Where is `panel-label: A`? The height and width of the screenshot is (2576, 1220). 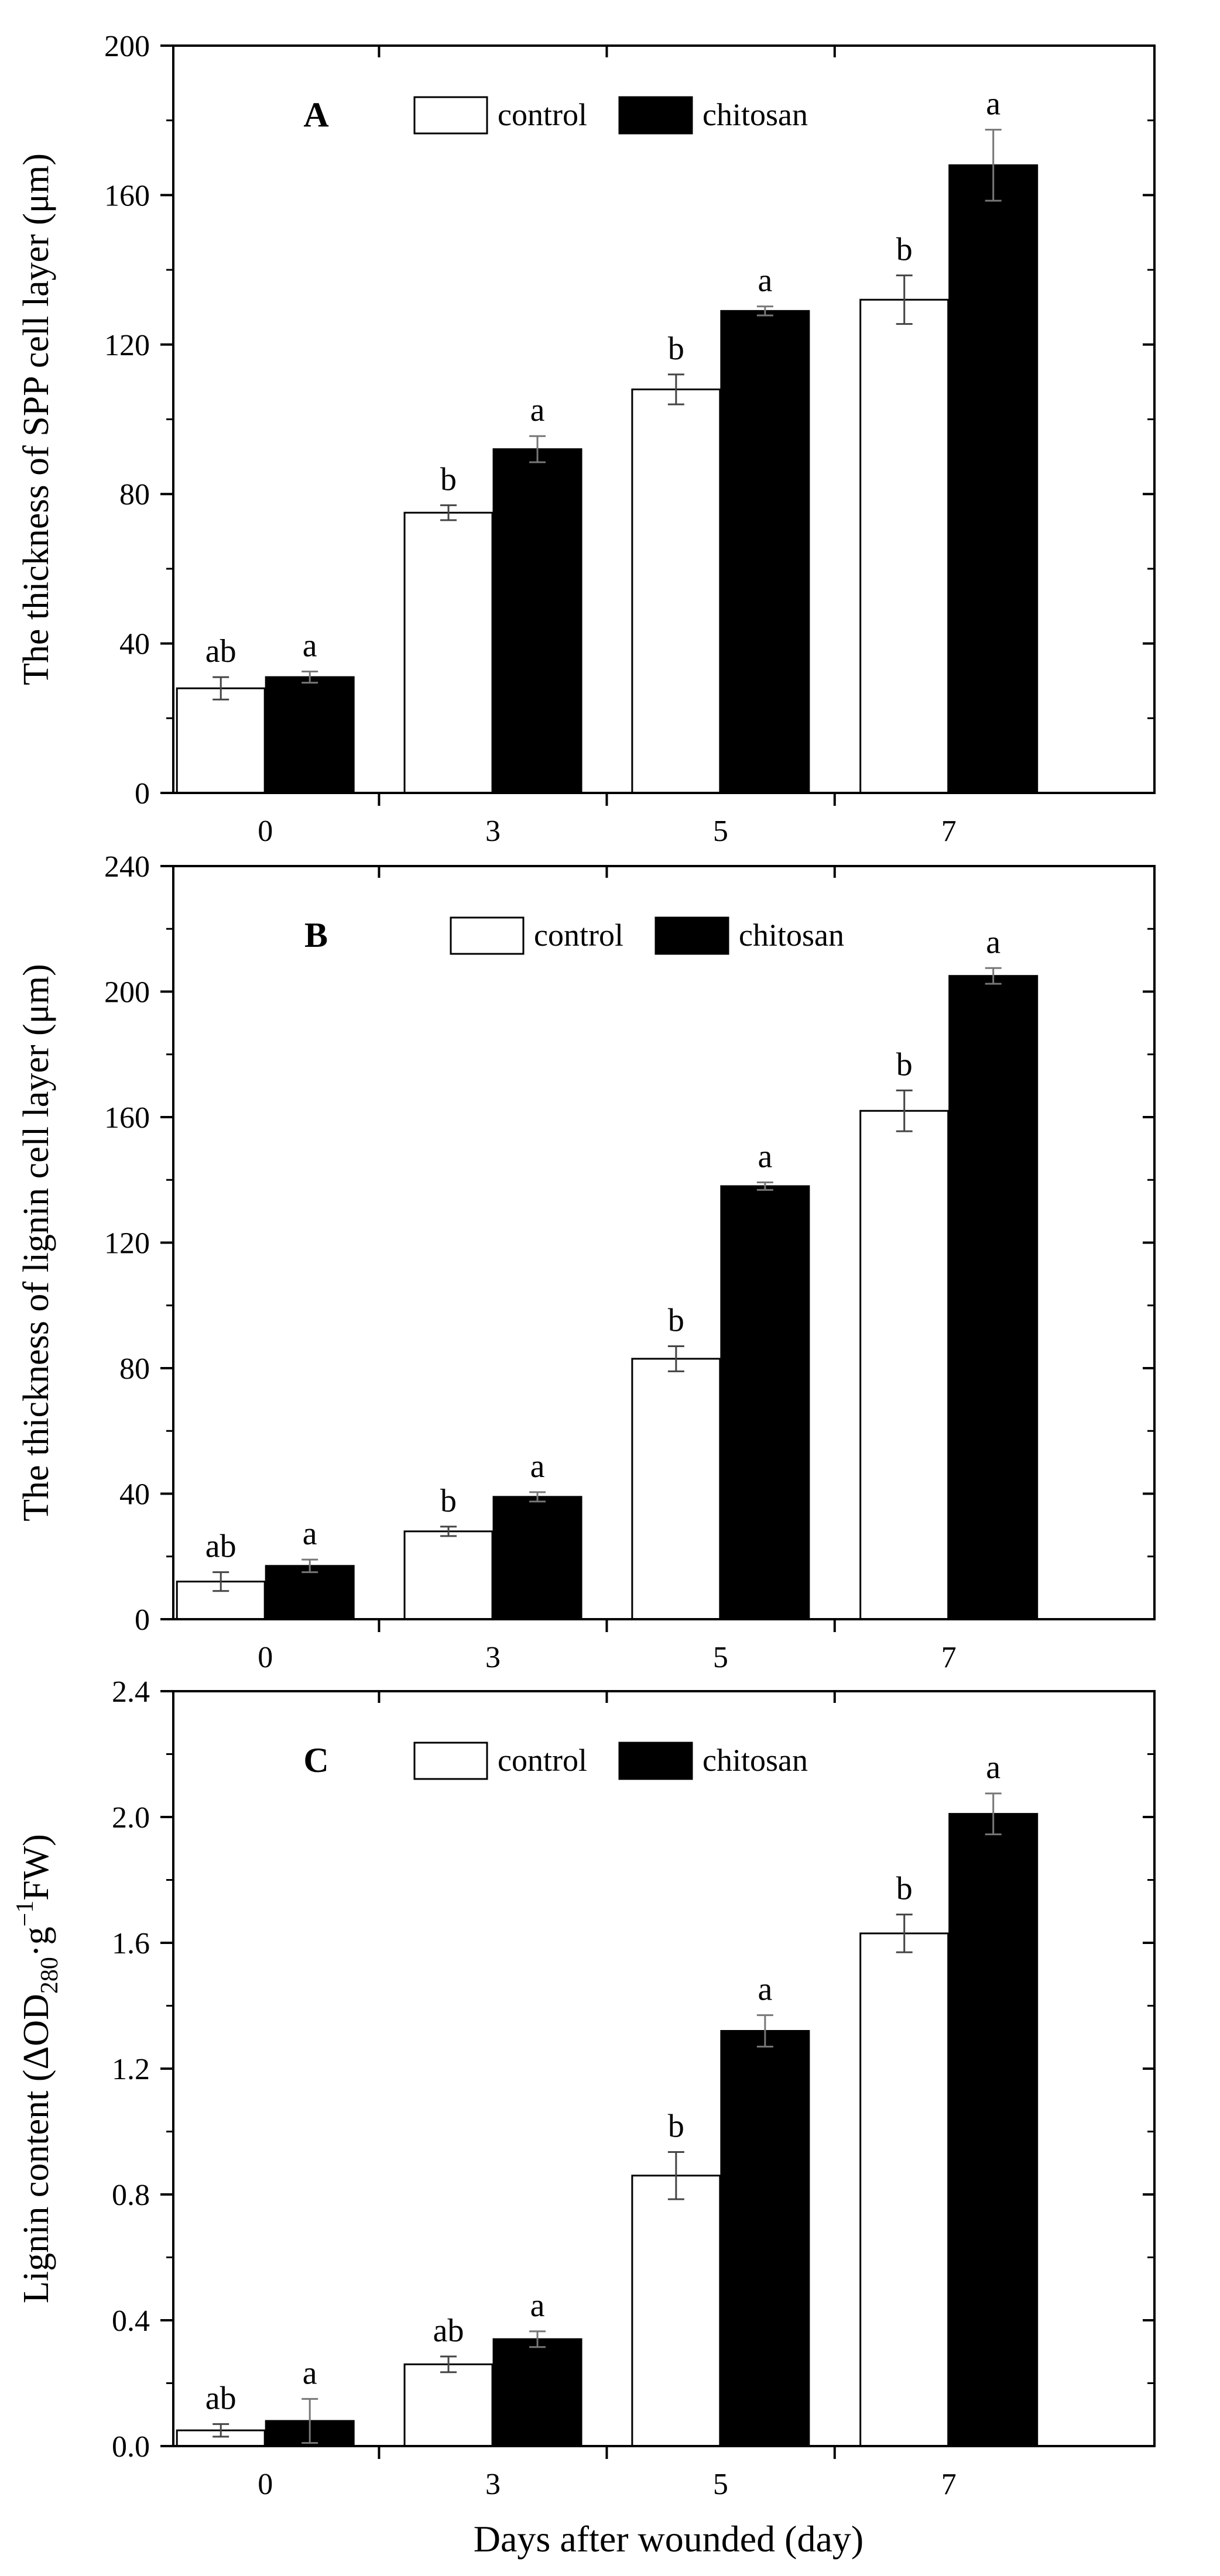 panel-label: A is located at coordinates (316, 114).